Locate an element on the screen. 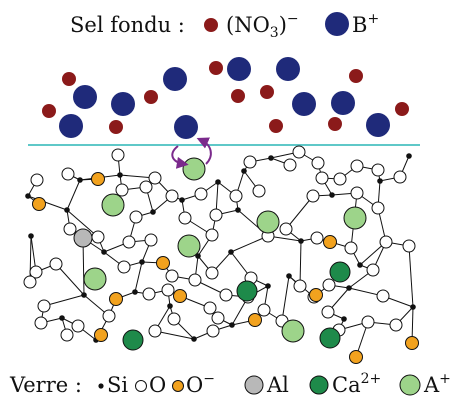  legend-oxygen-label: O is located at coordinates (157, 385).